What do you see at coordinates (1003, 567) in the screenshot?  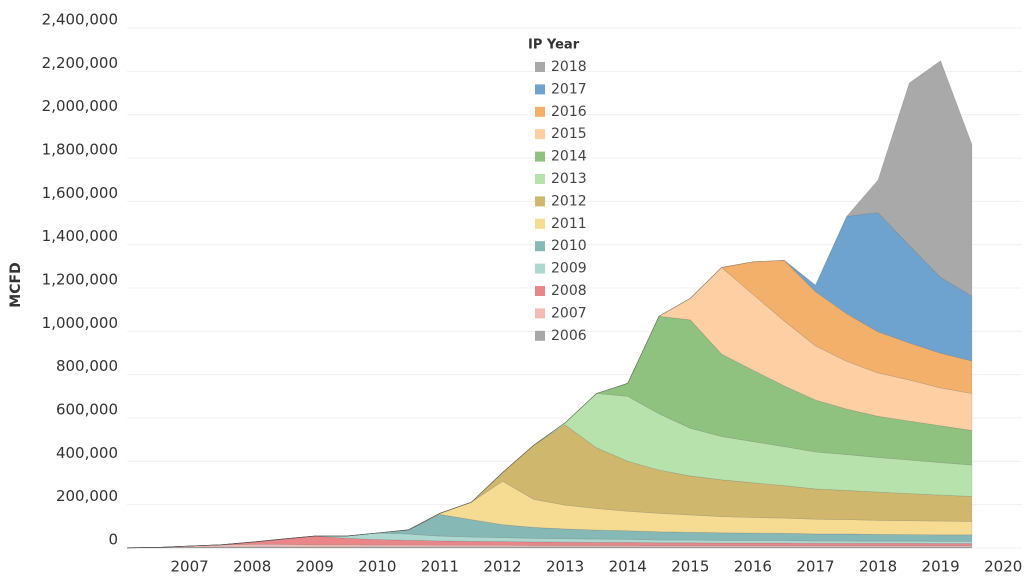 I see `x-tick-label: 2020` at bounding box center [1003, 567].